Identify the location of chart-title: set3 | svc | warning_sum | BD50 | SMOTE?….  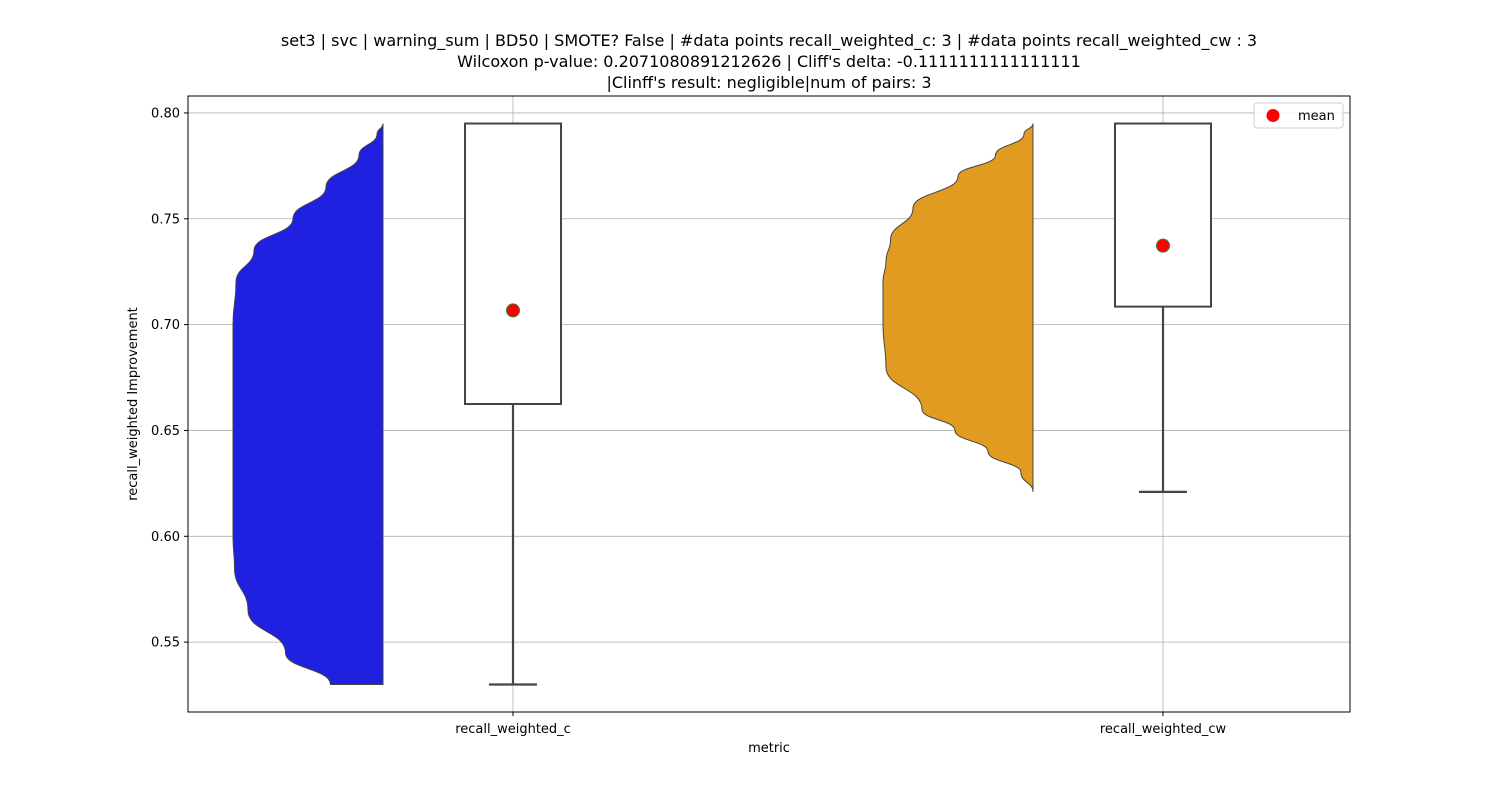
(769, 61).